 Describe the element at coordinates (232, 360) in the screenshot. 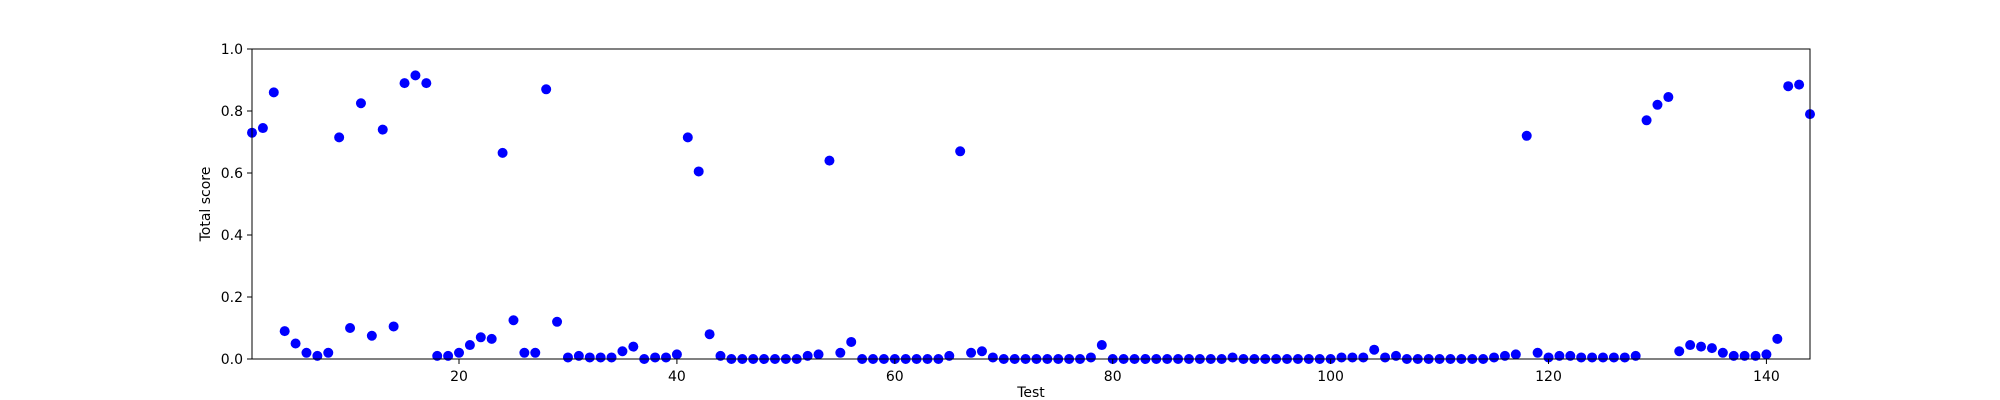

I see `y-tick-label: 0.0` at that location.